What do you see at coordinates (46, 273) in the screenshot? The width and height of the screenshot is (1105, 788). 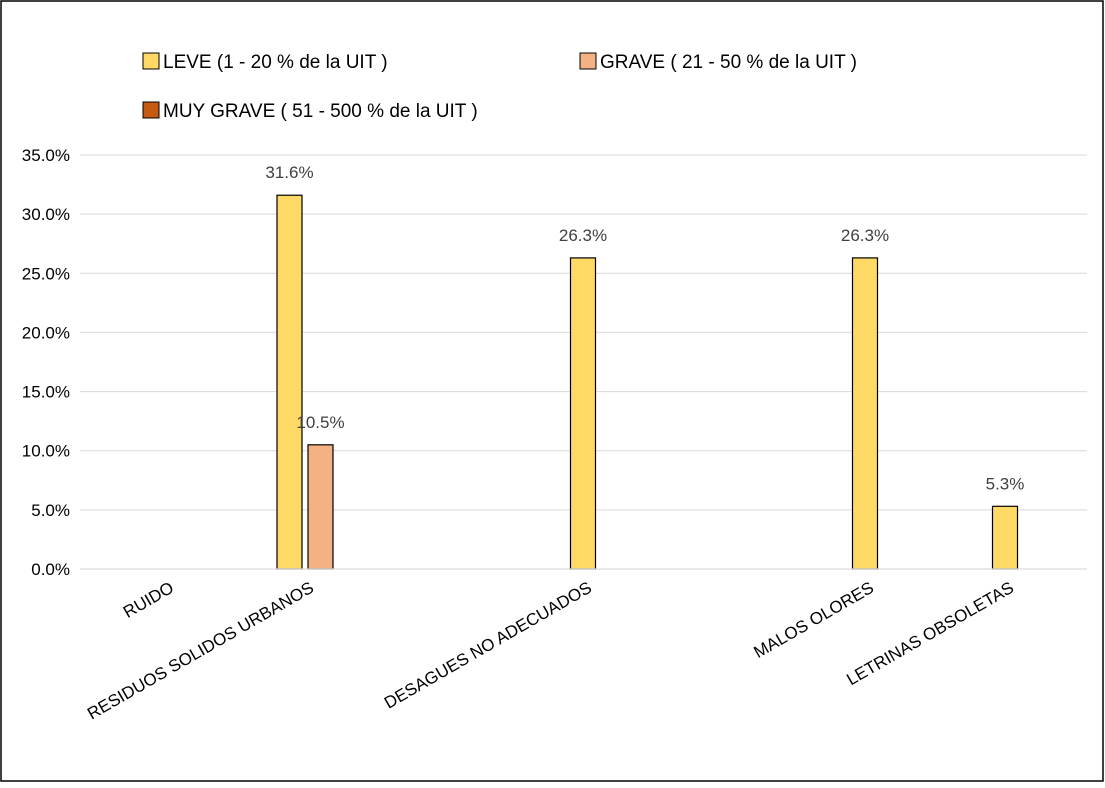 I see `y-tick-label: 25.0%` at bounding box center [46, 273].